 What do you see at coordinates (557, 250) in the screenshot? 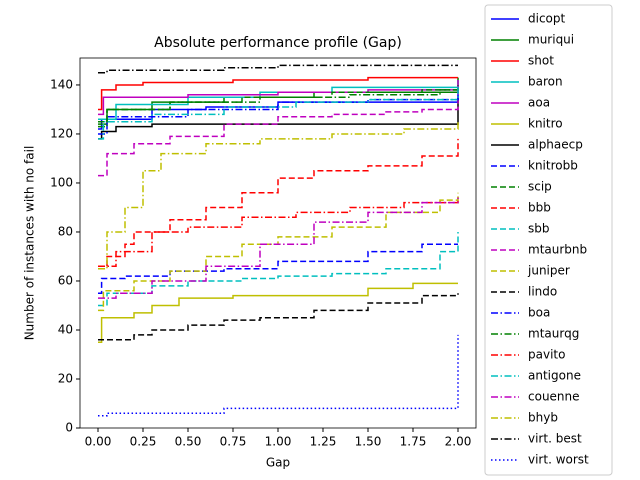
I see `legend-label: mtaurbnb` at bounding box center [557, 250].